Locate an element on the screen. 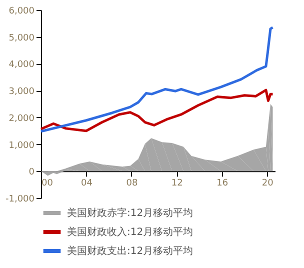  legend-label: 美国财政收入:12月移动平均 is located at coordinates (130, 232).